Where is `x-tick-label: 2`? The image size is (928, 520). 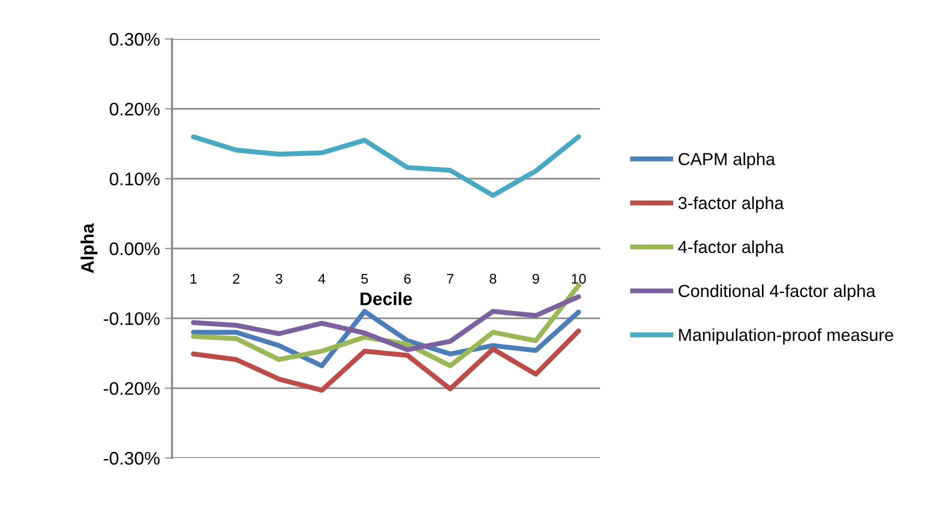
x-tick-label: 2 is located at coordinates (236, 279).